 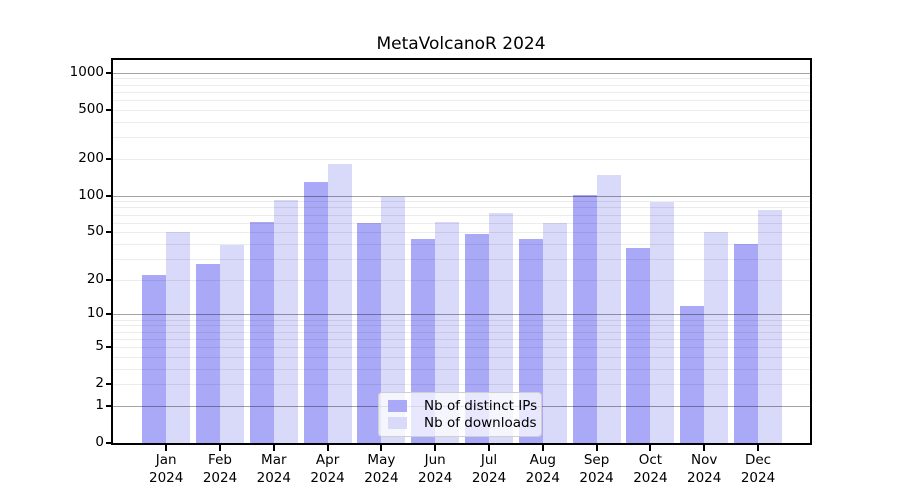 What do you see at coordinates (596, 469) in the screenshot?
I see `x-tick-label: Sep 2024` at bounding box center [596, 469].